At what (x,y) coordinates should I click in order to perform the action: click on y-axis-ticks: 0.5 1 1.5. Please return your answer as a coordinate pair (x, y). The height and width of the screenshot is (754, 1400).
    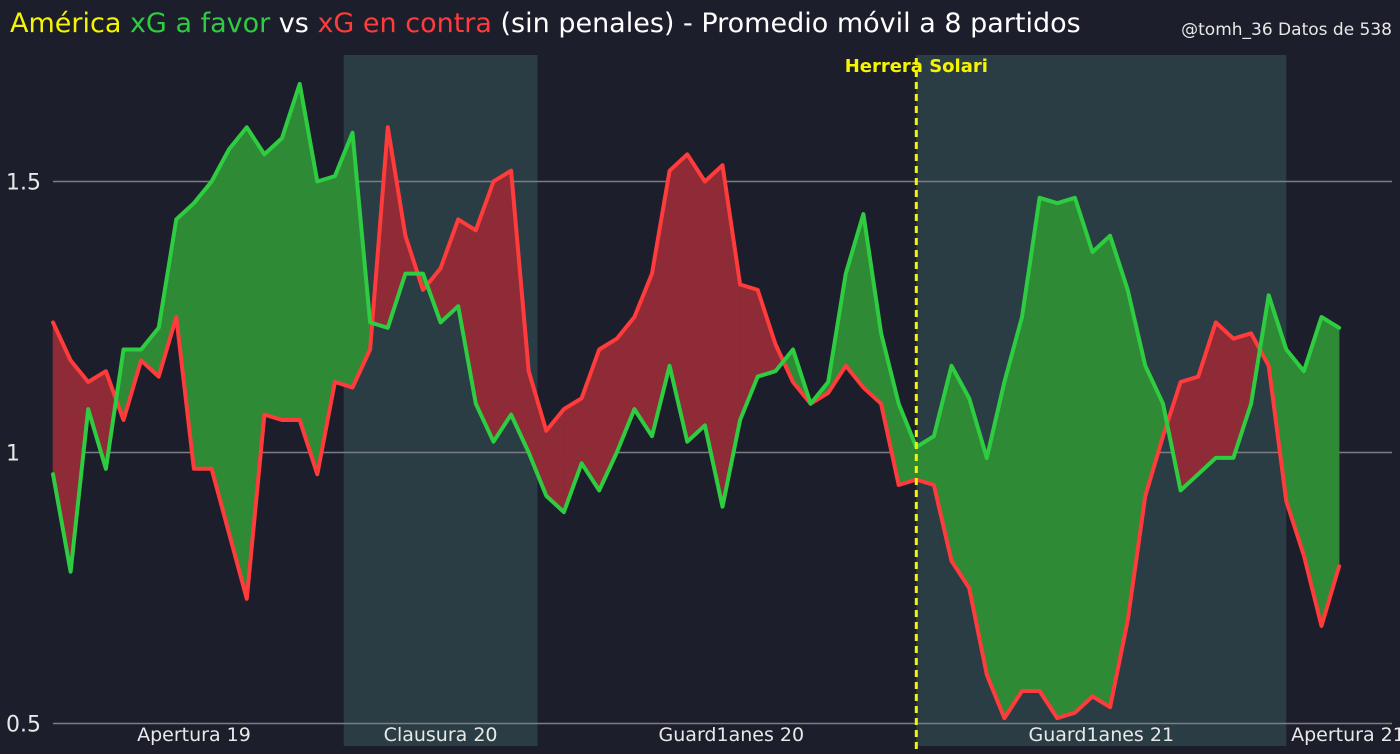
    Looking at the image, I should click on (23, 454).